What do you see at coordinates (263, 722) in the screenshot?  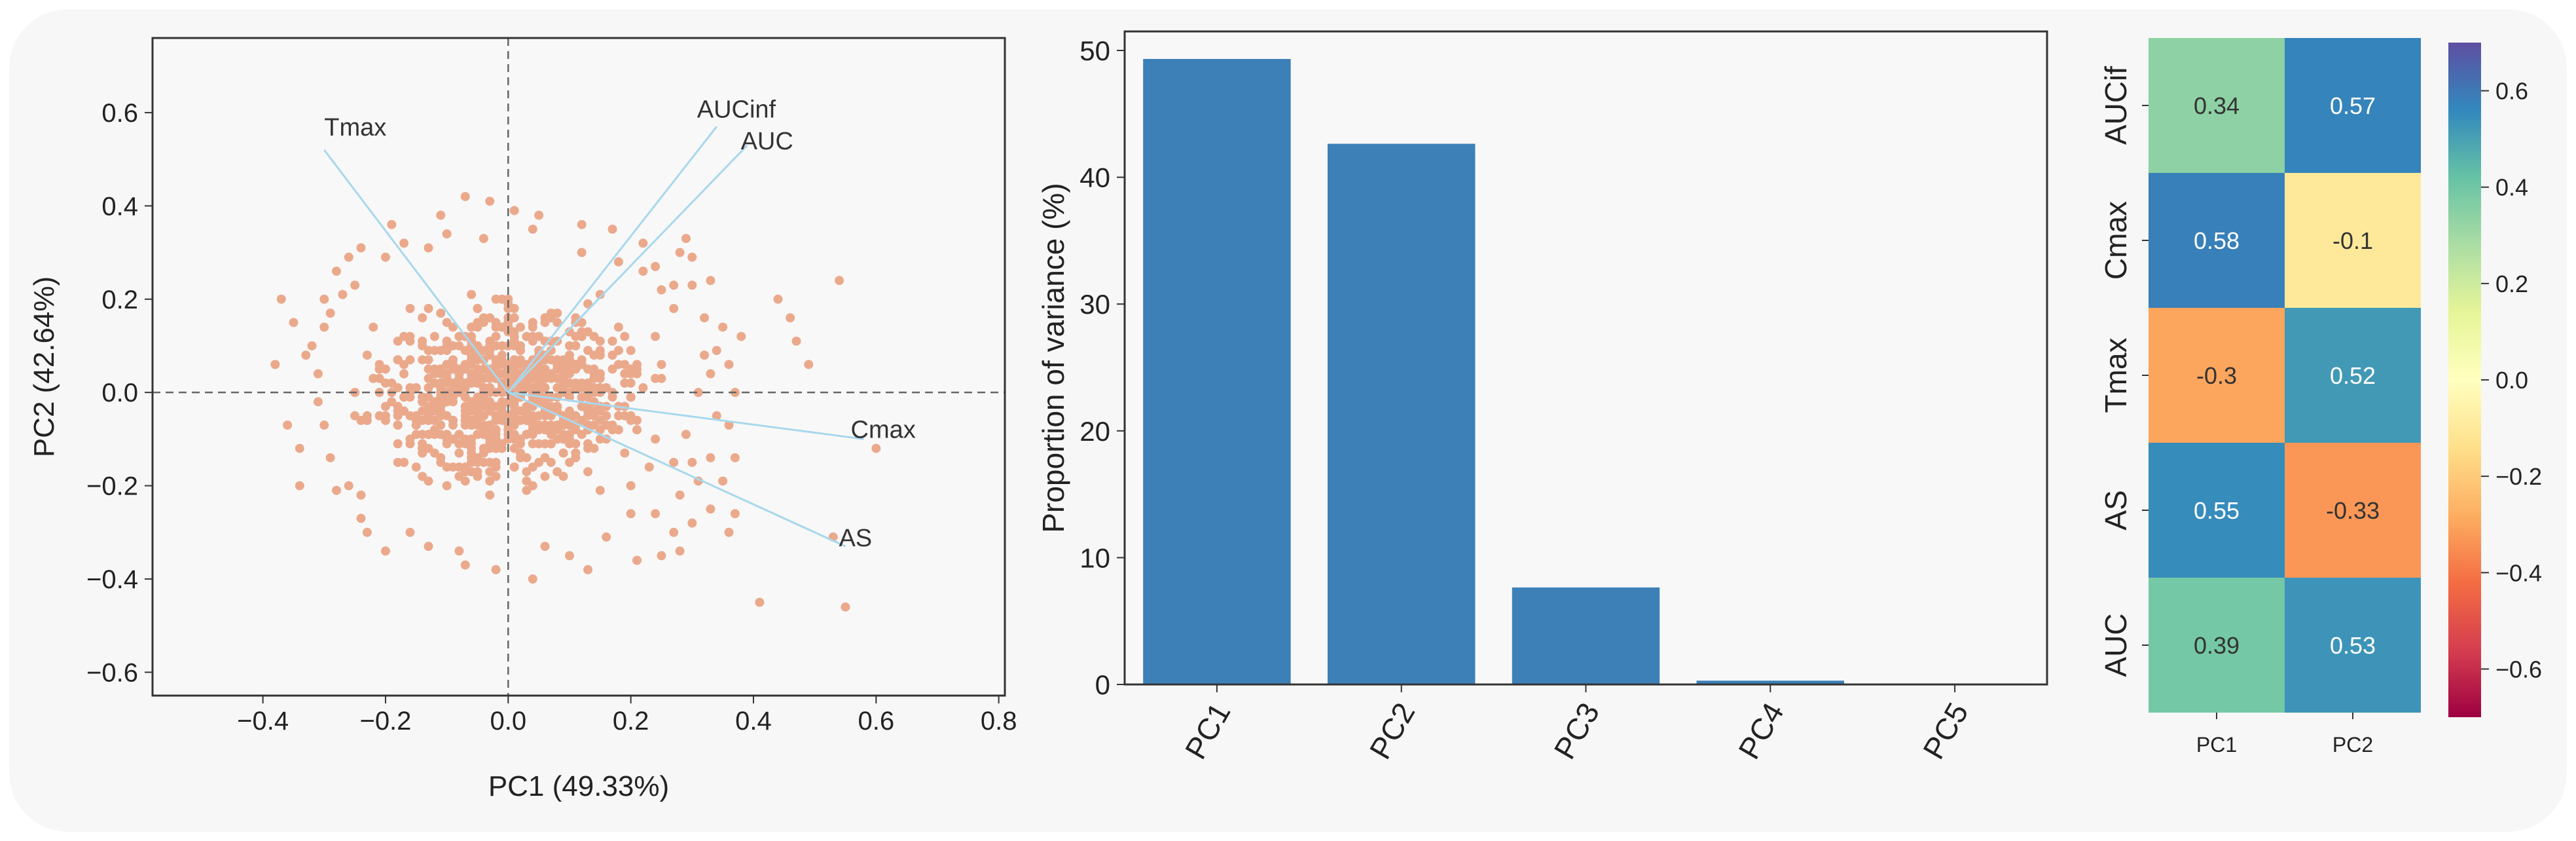 I see `x-tick-label: −0.4` at bounding box center [263, 722].